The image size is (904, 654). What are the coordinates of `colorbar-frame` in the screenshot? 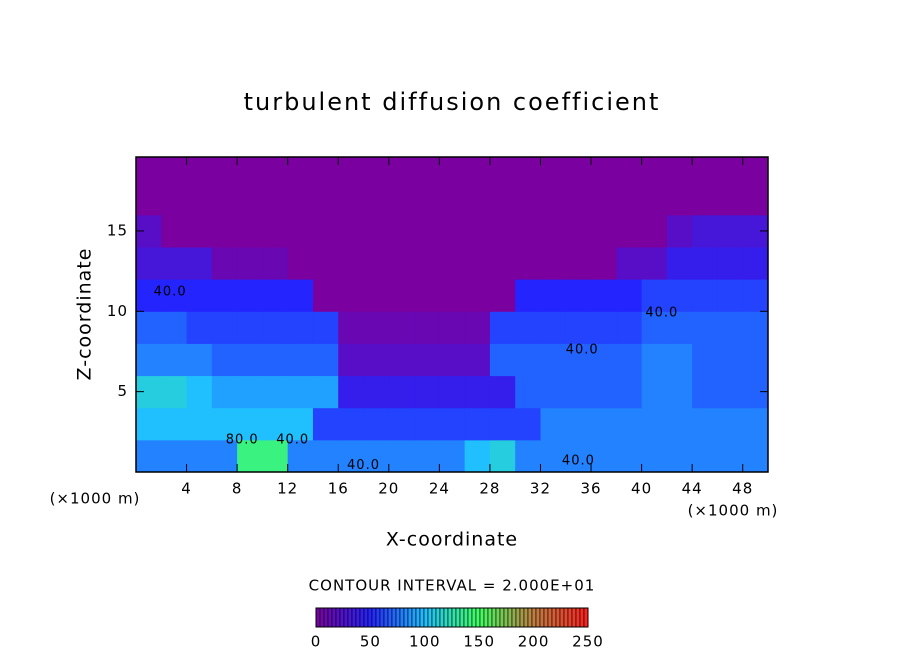 It's located at (452, 617).